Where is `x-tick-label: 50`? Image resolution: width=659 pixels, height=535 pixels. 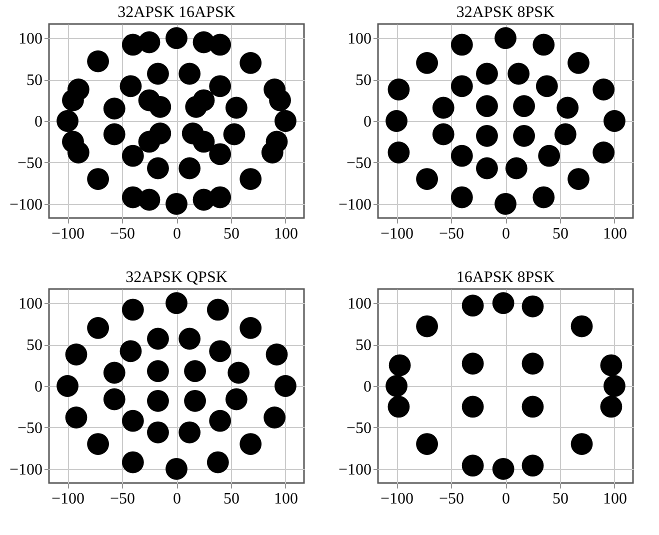
x-tick-label: 50 is located at coordinates (560, 234).